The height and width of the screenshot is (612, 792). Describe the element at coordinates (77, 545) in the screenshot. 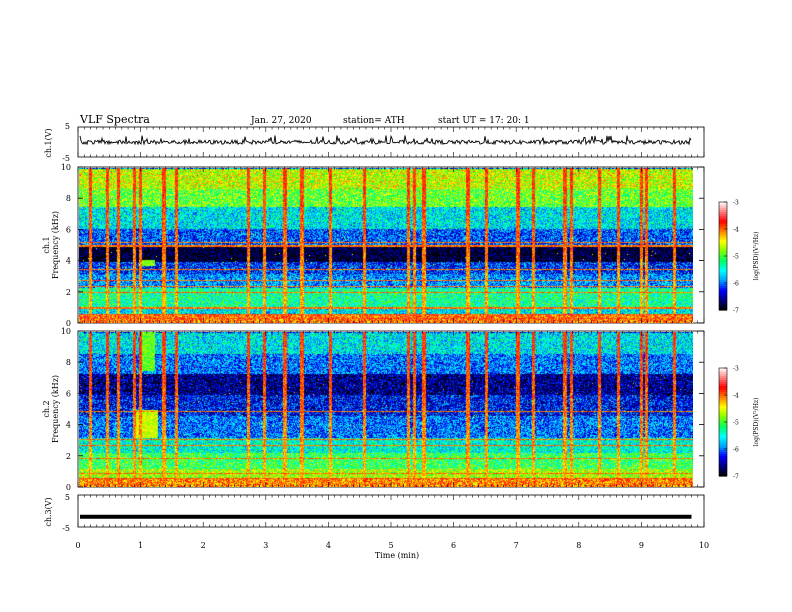

I see `x-tick-label: 0` at that location.